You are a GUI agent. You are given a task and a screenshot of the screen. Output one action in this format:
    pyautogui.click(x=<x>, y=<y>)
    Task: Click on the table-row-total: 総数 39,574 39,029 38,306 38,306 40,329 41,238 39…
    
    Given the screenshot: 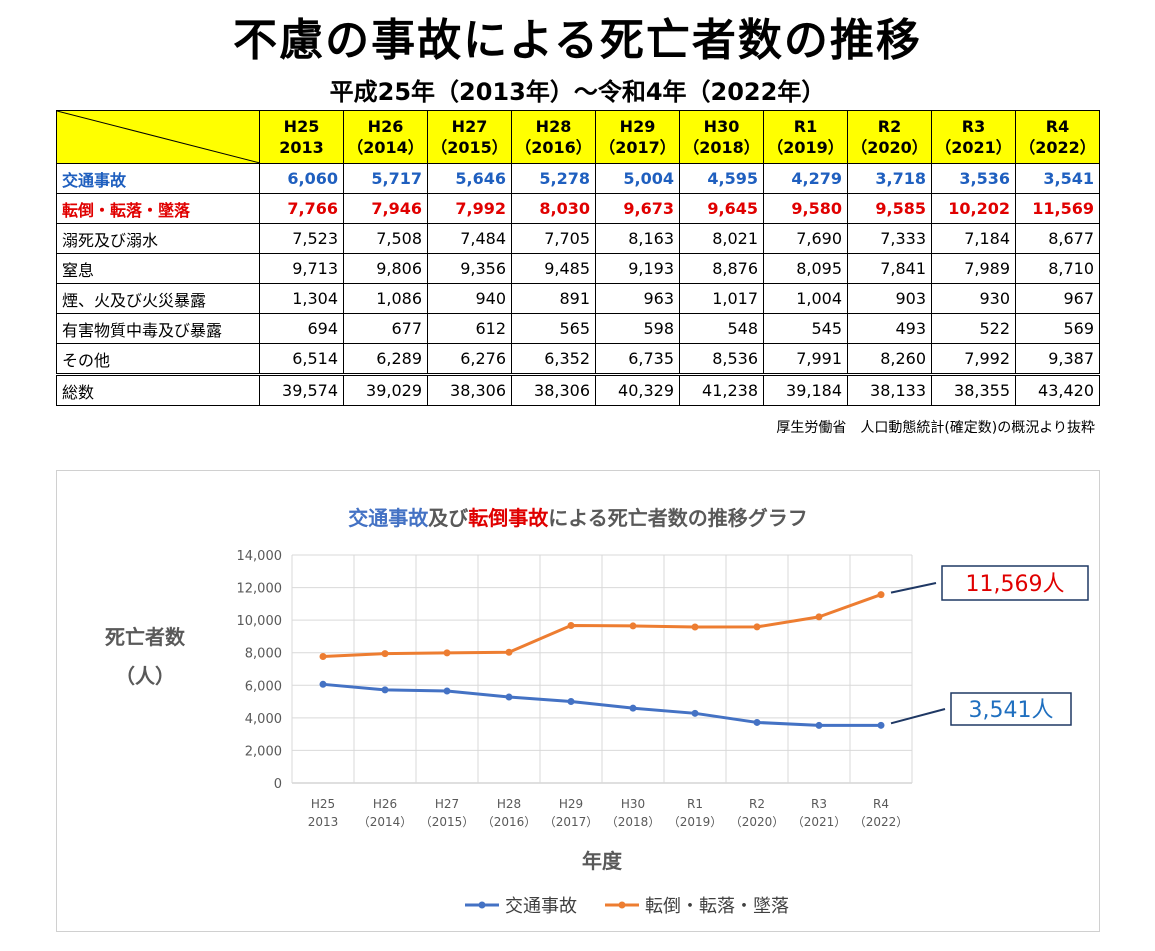 What is the action you would take?
    pyautogui.click(x=578, y=389)
    